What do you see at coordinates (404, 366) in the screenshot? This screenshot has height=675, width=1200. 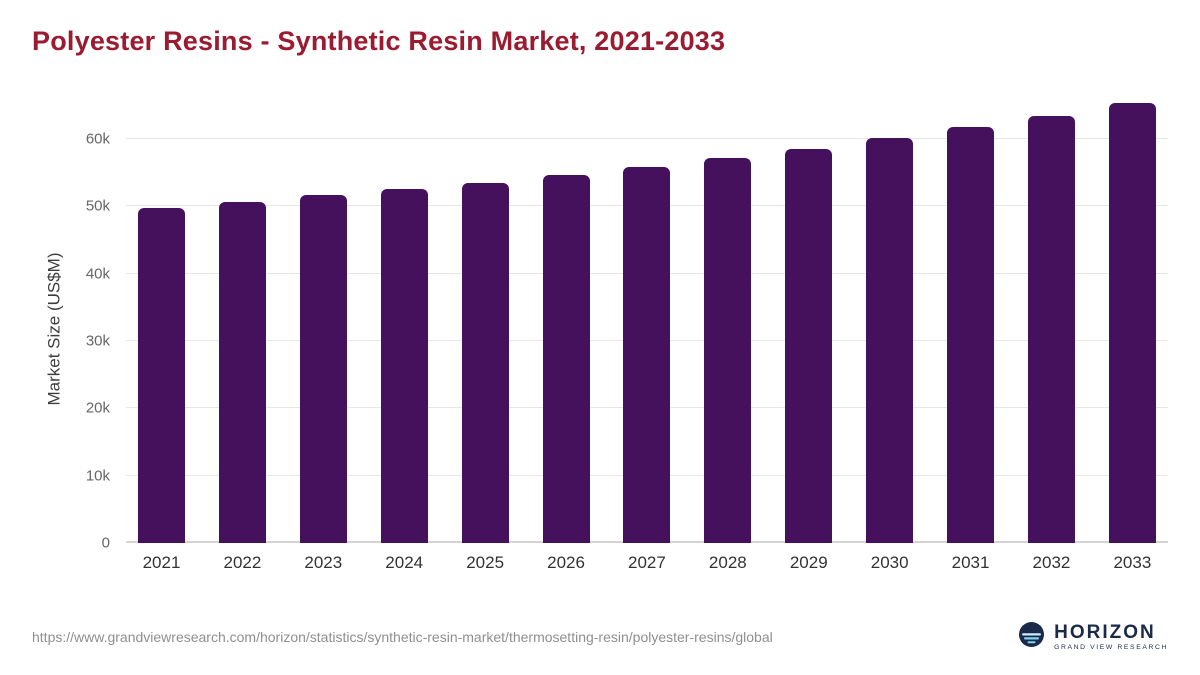 I see `bar-2024` at bounding box center [404, 366].